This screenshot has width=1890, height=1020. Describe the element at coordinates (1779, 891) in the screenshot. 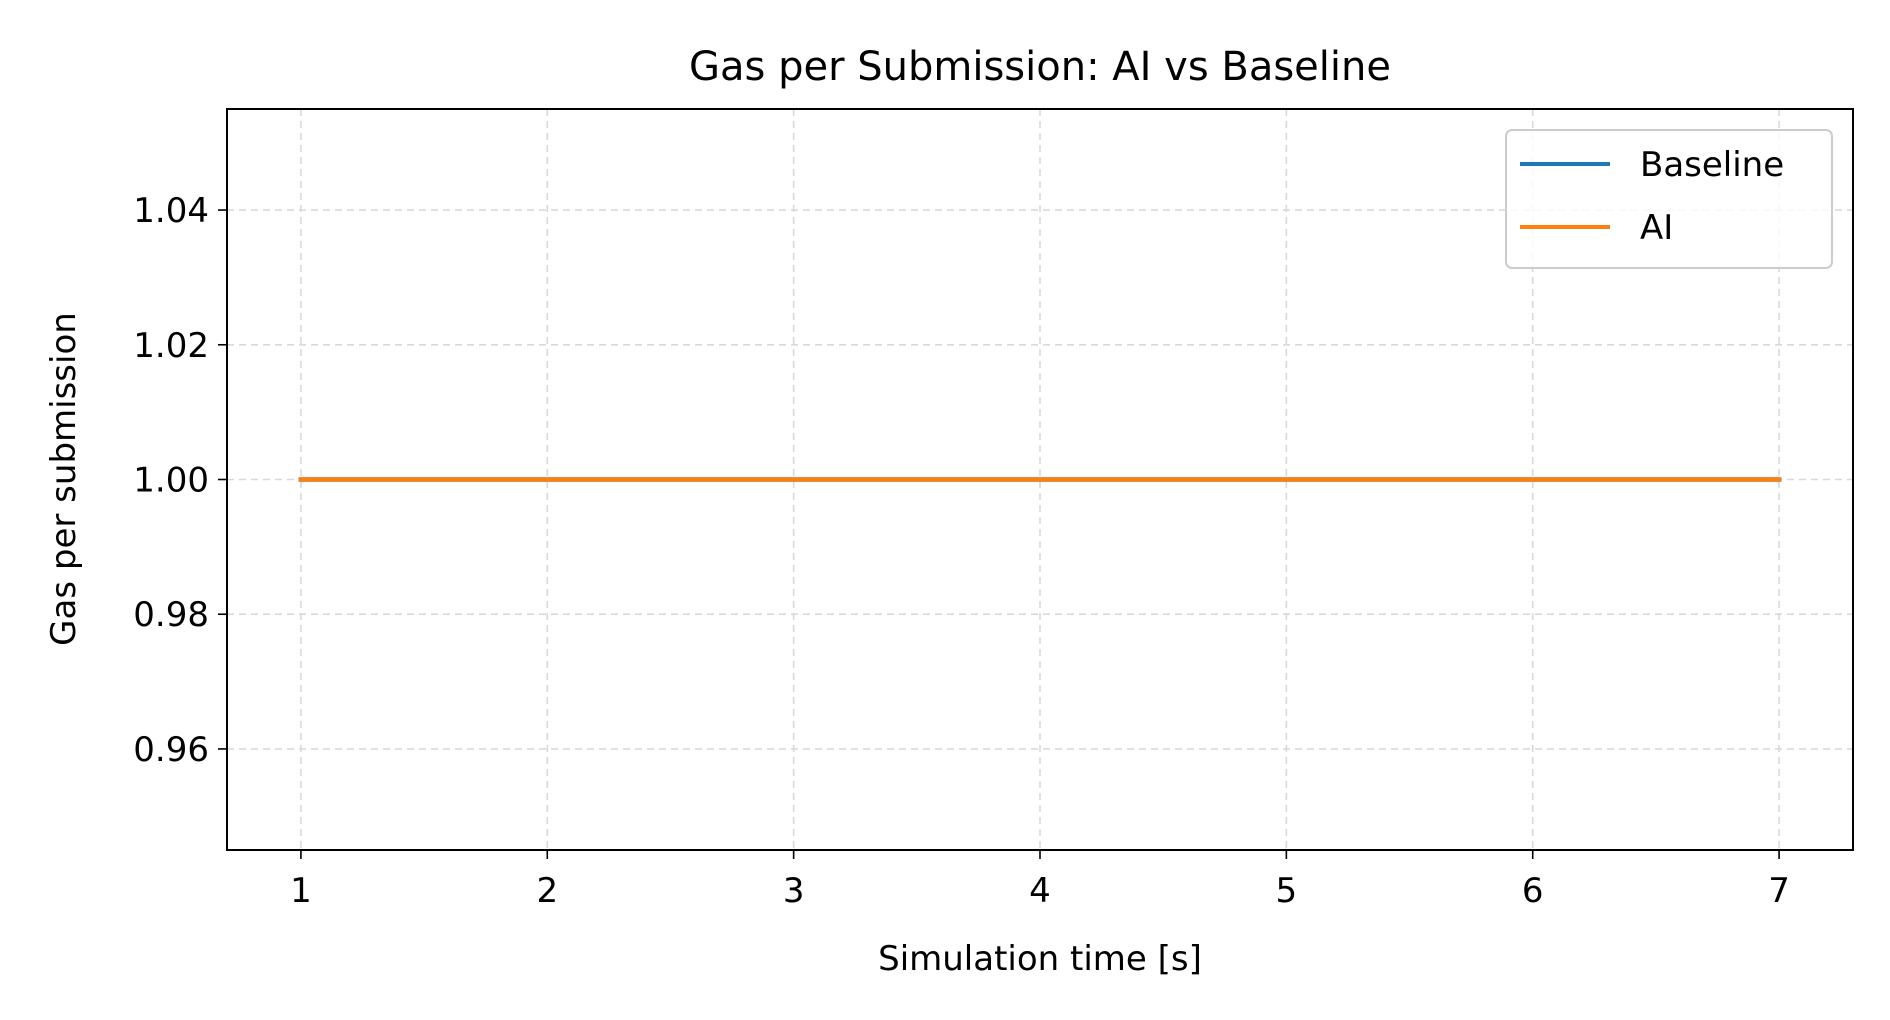

I see `x-tick-label: 7` at that location.